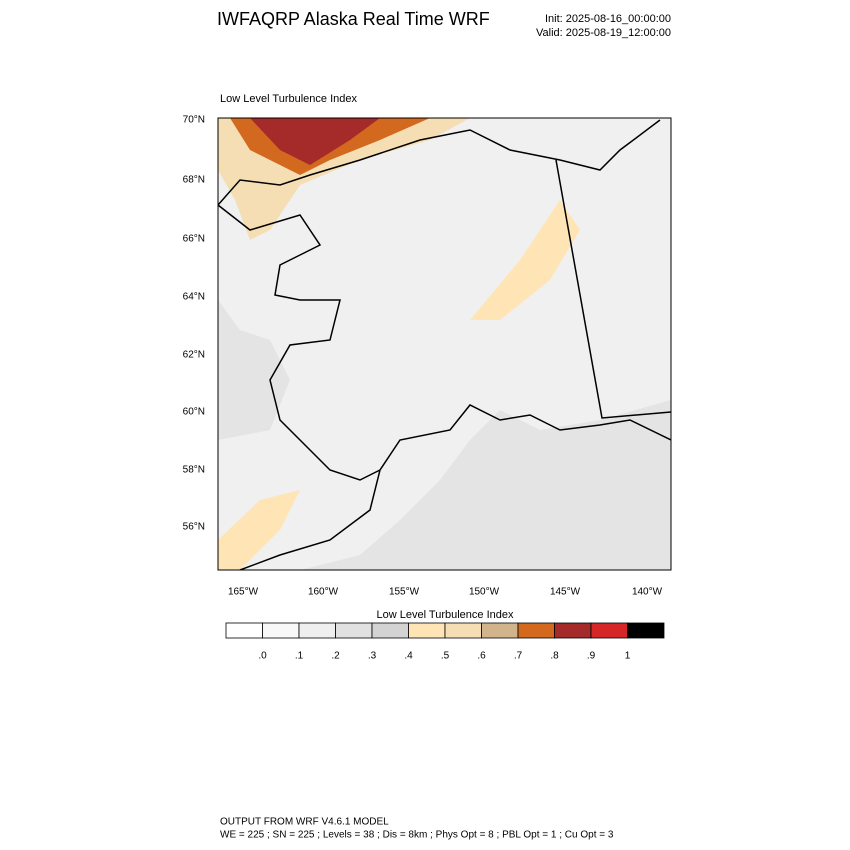 This screenshot has width=850, height=850. I want to click on footer-line: OUTPUT FROM WRF V4.6.1 MODEL, so click(304, 822).